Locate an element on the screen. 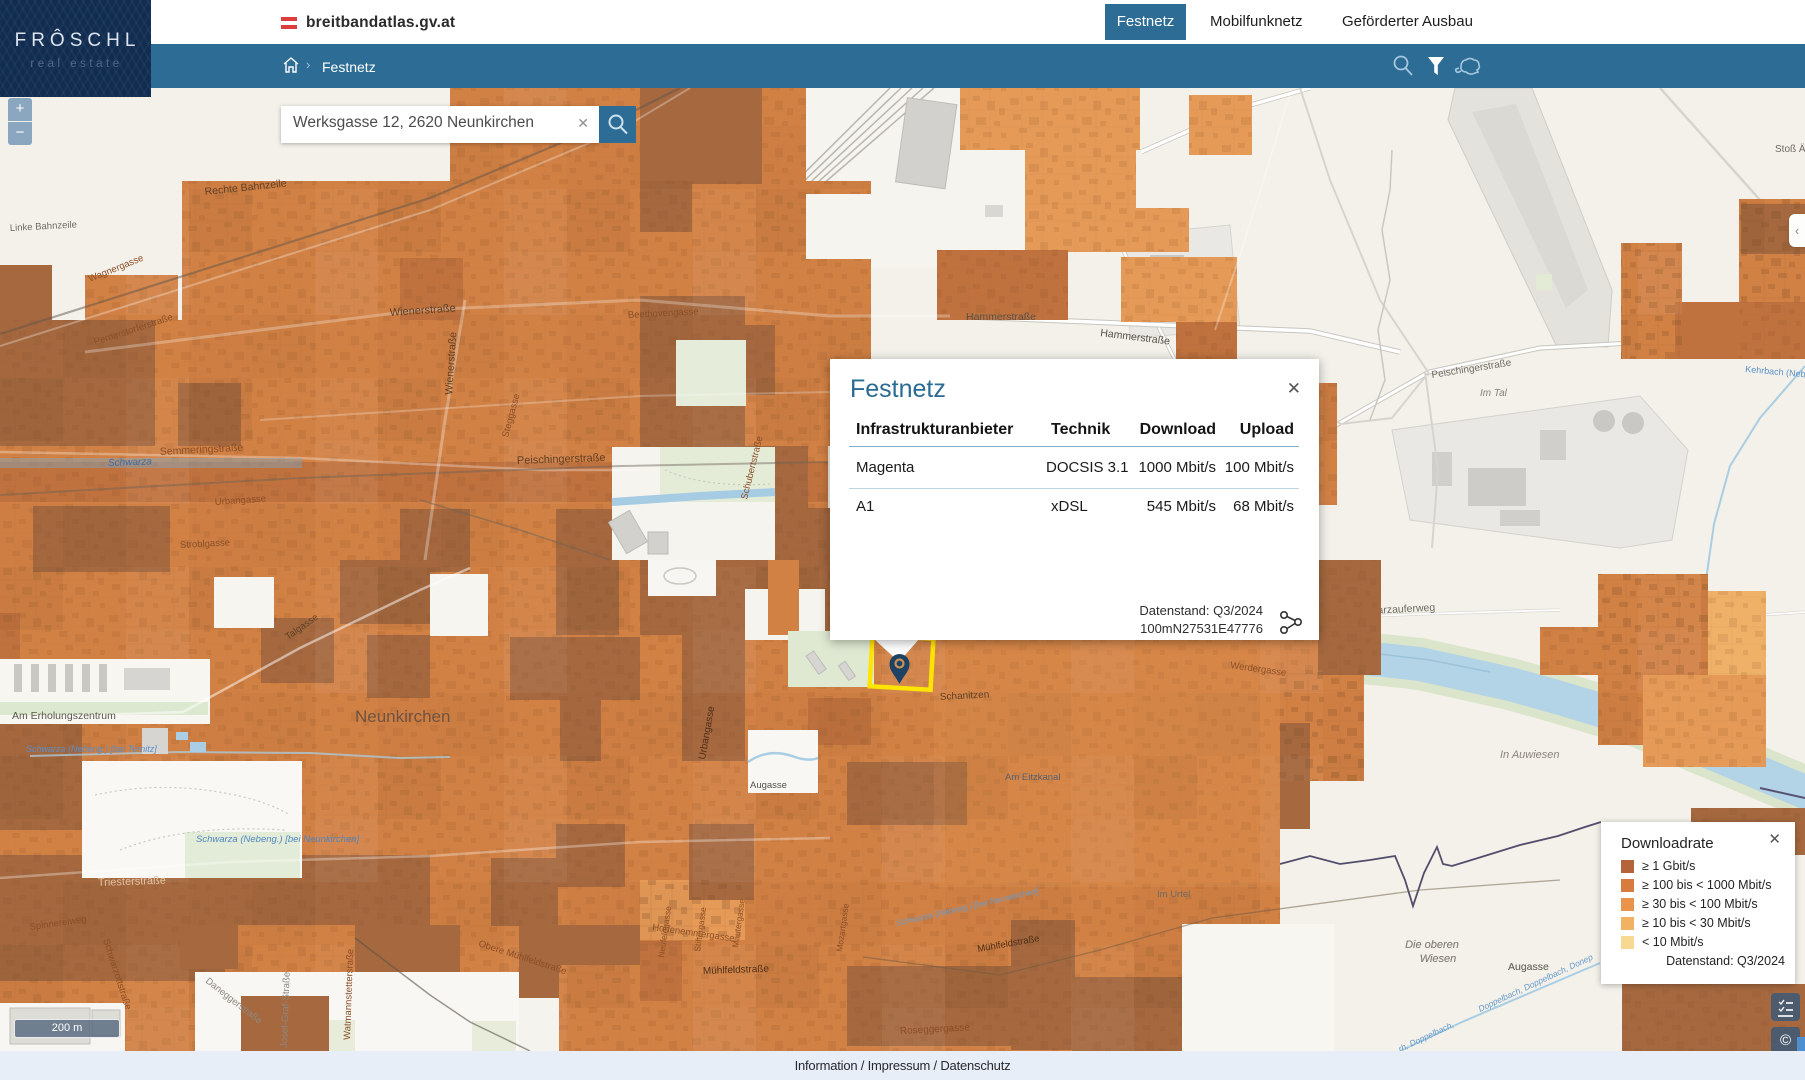  svg-text: Neunkirchen is located at coordinates (402, 716).